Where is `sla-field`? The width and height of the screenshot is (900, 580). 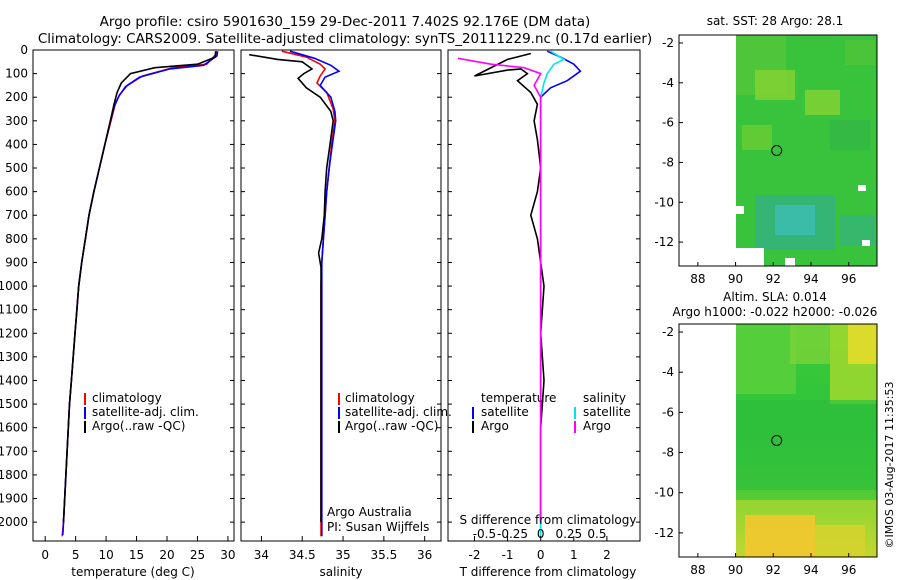
sla-field is located at coordinates (778, 440).